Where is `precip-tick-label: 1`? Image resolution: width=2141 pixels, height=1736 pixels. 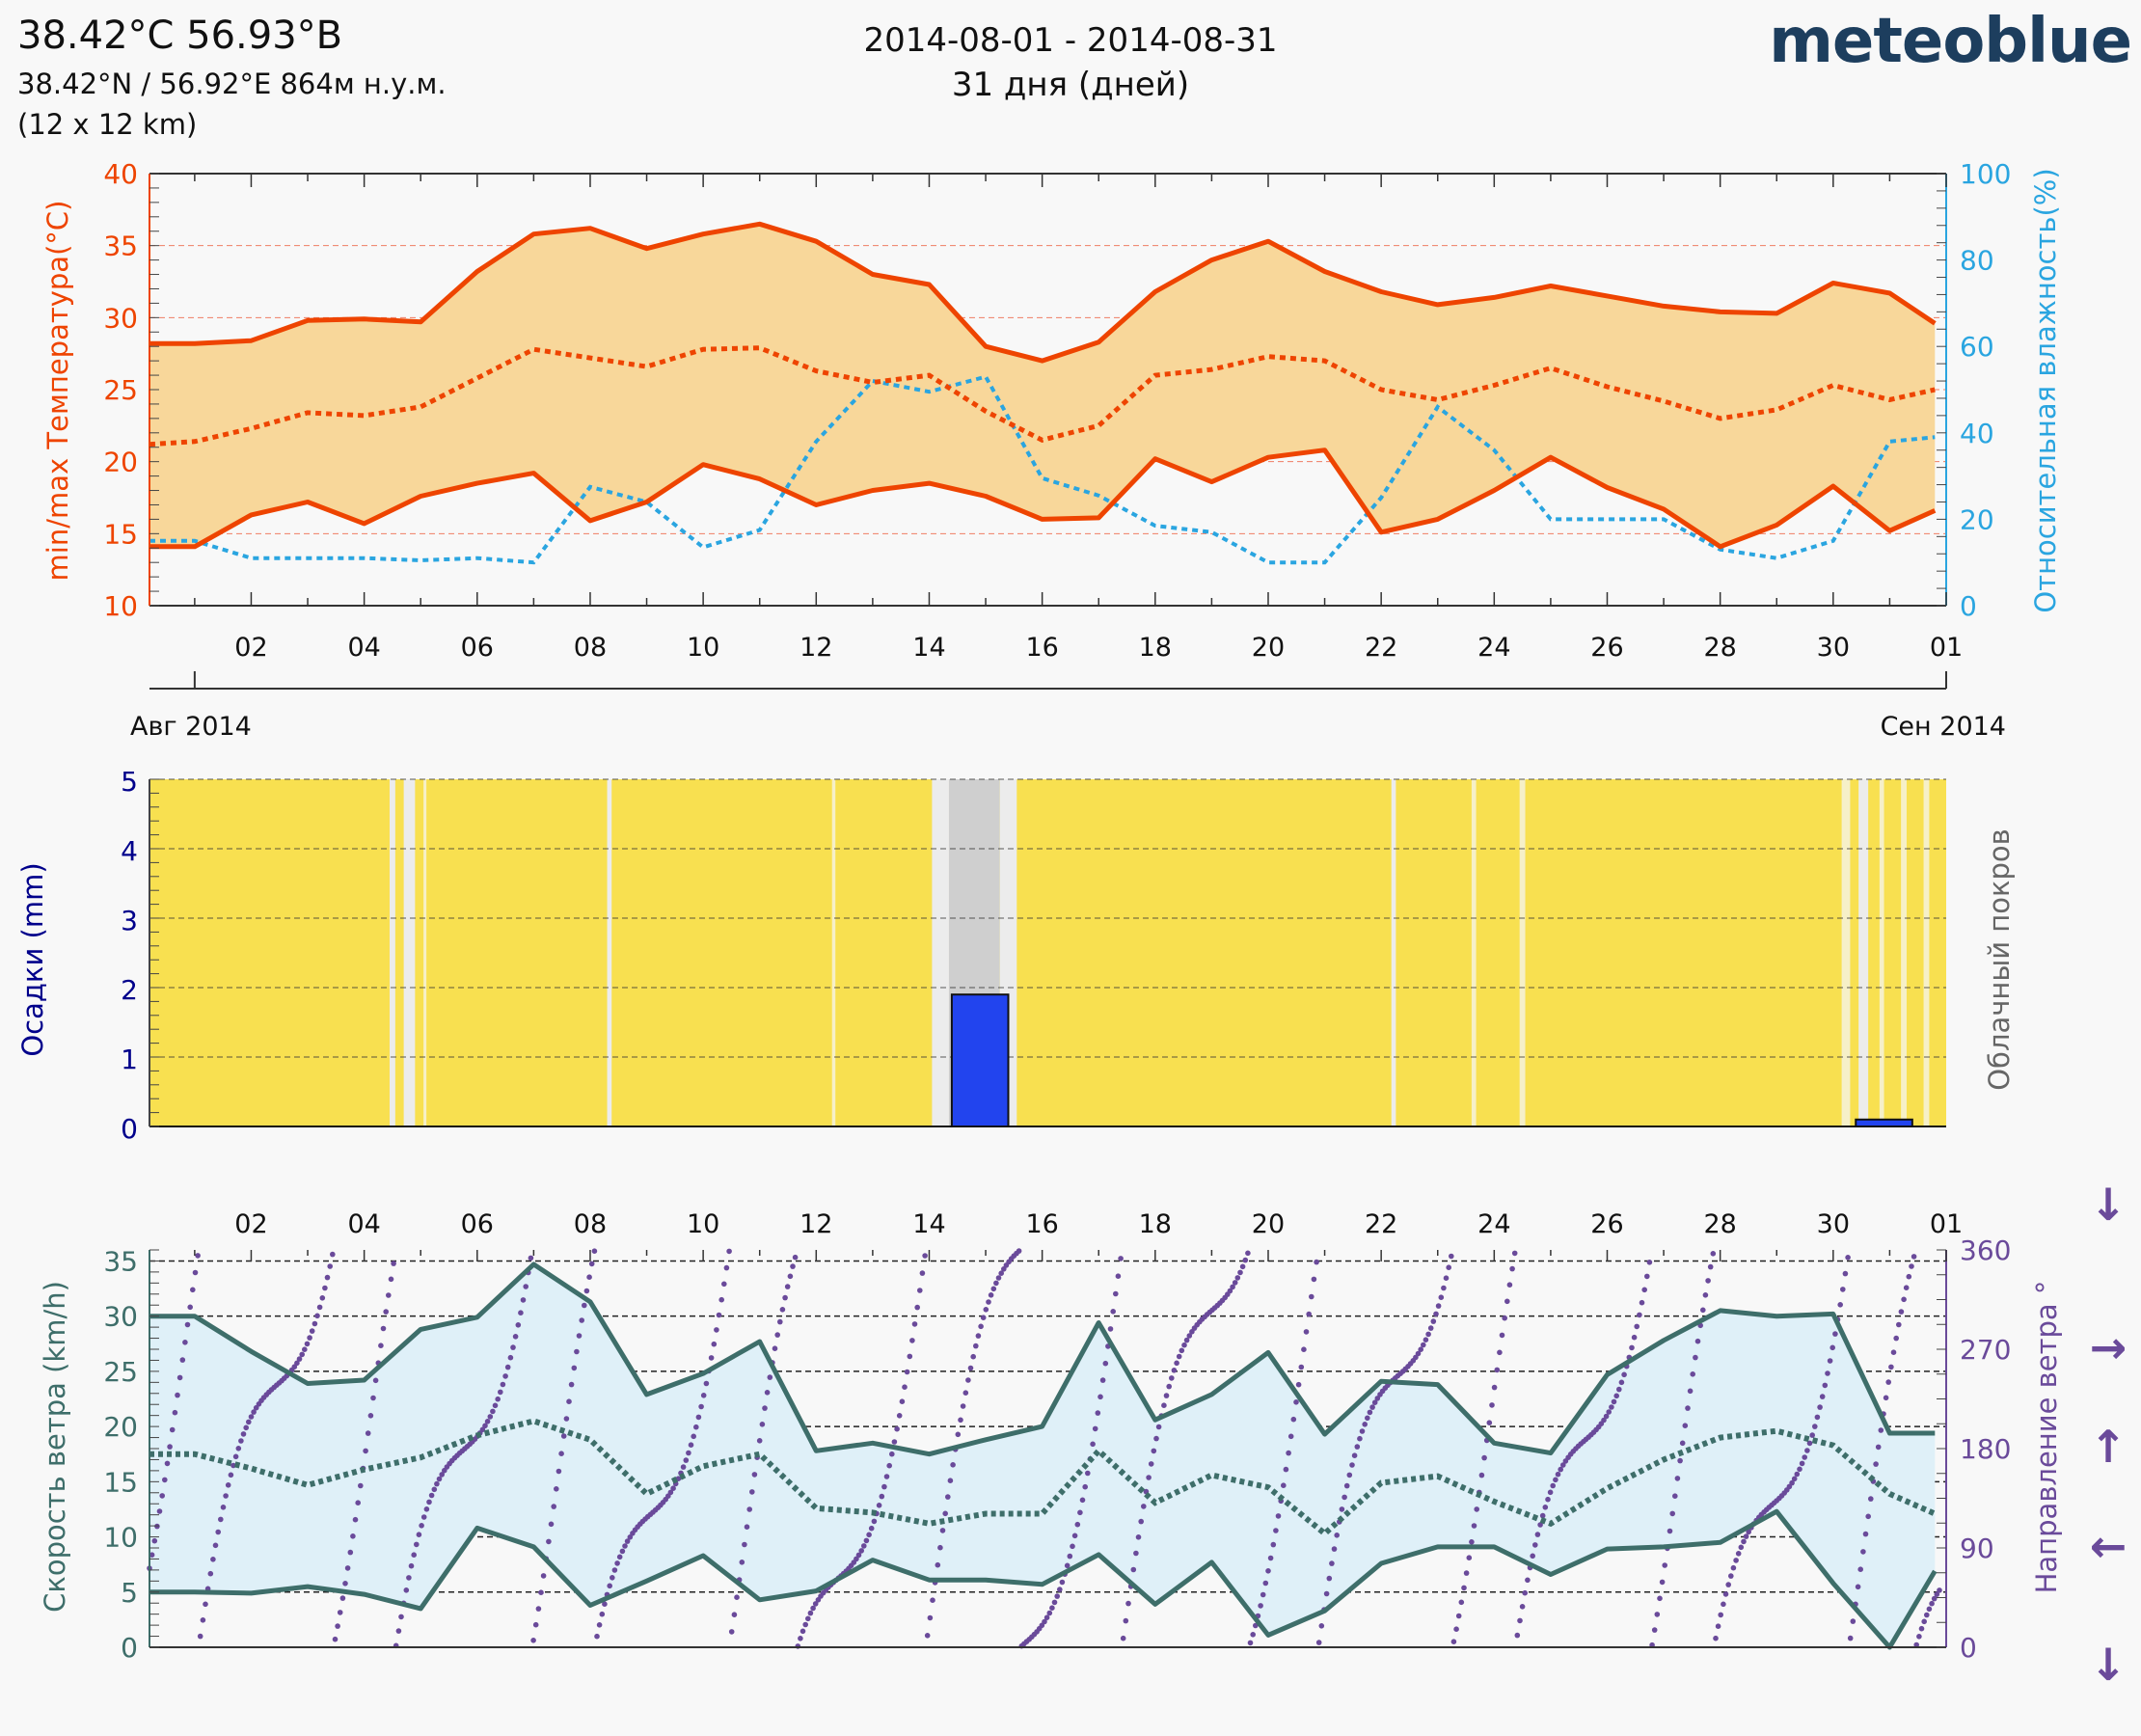
precip-tick-label: 1 is located at coordinates (130, 1060).